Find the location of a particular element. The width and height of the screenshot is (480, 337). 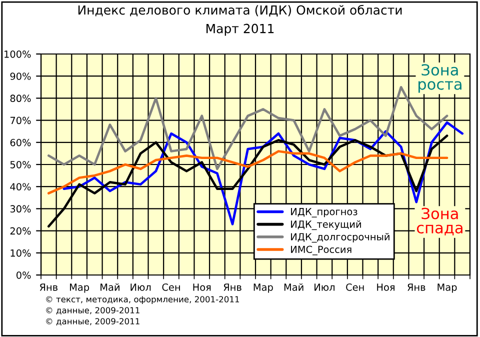

annotation: Зона роста is located at coordinates (440, 78).